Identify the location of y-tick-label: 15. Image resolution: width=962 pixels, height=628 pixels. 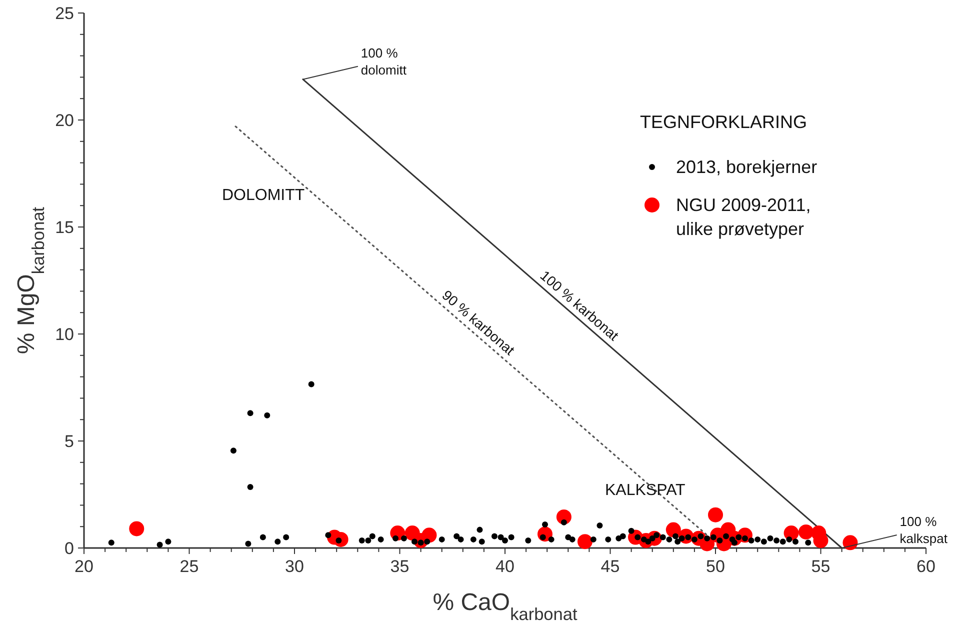
(64, 227).